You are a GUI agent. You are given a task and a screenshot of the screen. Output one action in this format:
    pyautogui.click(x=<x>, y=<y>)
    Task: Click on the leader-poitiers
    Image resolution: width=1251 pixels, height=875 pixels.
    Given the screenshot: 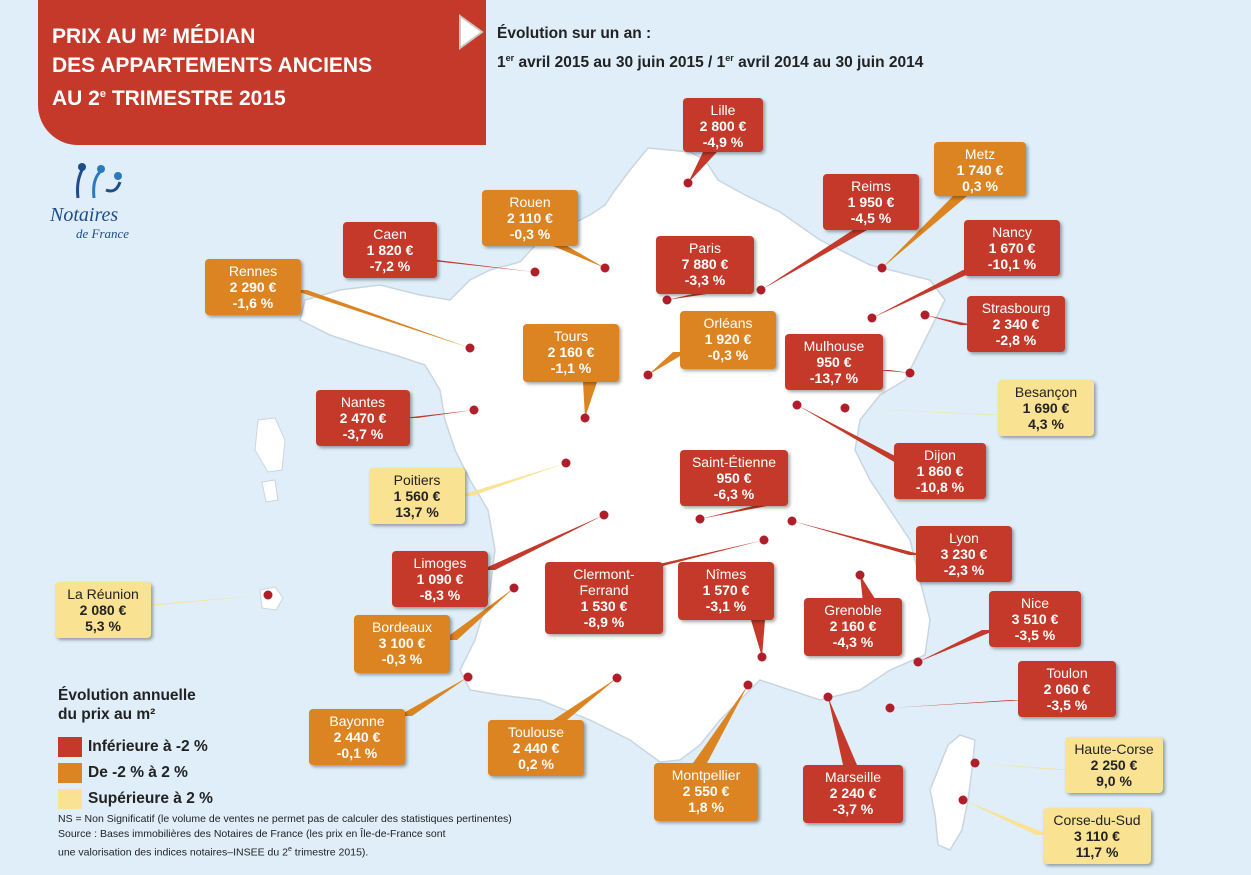 What is the action you would take?
    pyautogui.click(x=512, y=479)
    